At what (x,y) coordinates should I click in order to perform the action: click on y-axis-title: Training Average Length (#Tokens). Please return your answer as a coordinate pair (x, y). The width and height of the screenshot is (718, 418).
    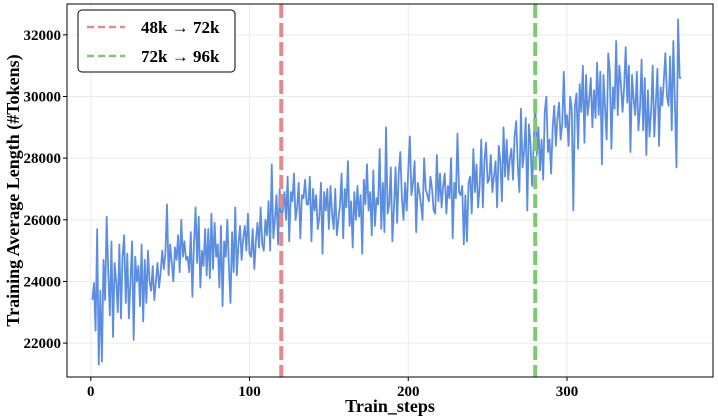
    Looking at the image, I should click on (13, 190).